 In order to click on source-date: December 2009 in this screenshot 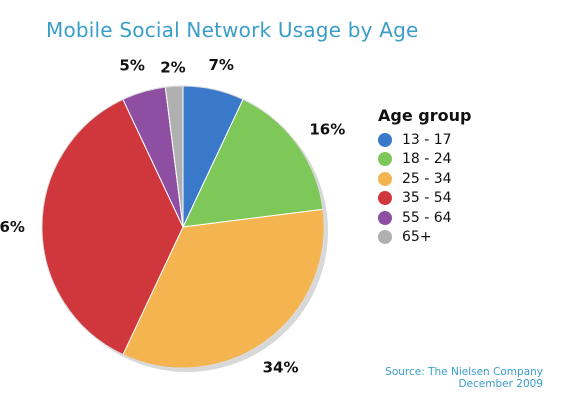, I will do `click(500, 384)`.